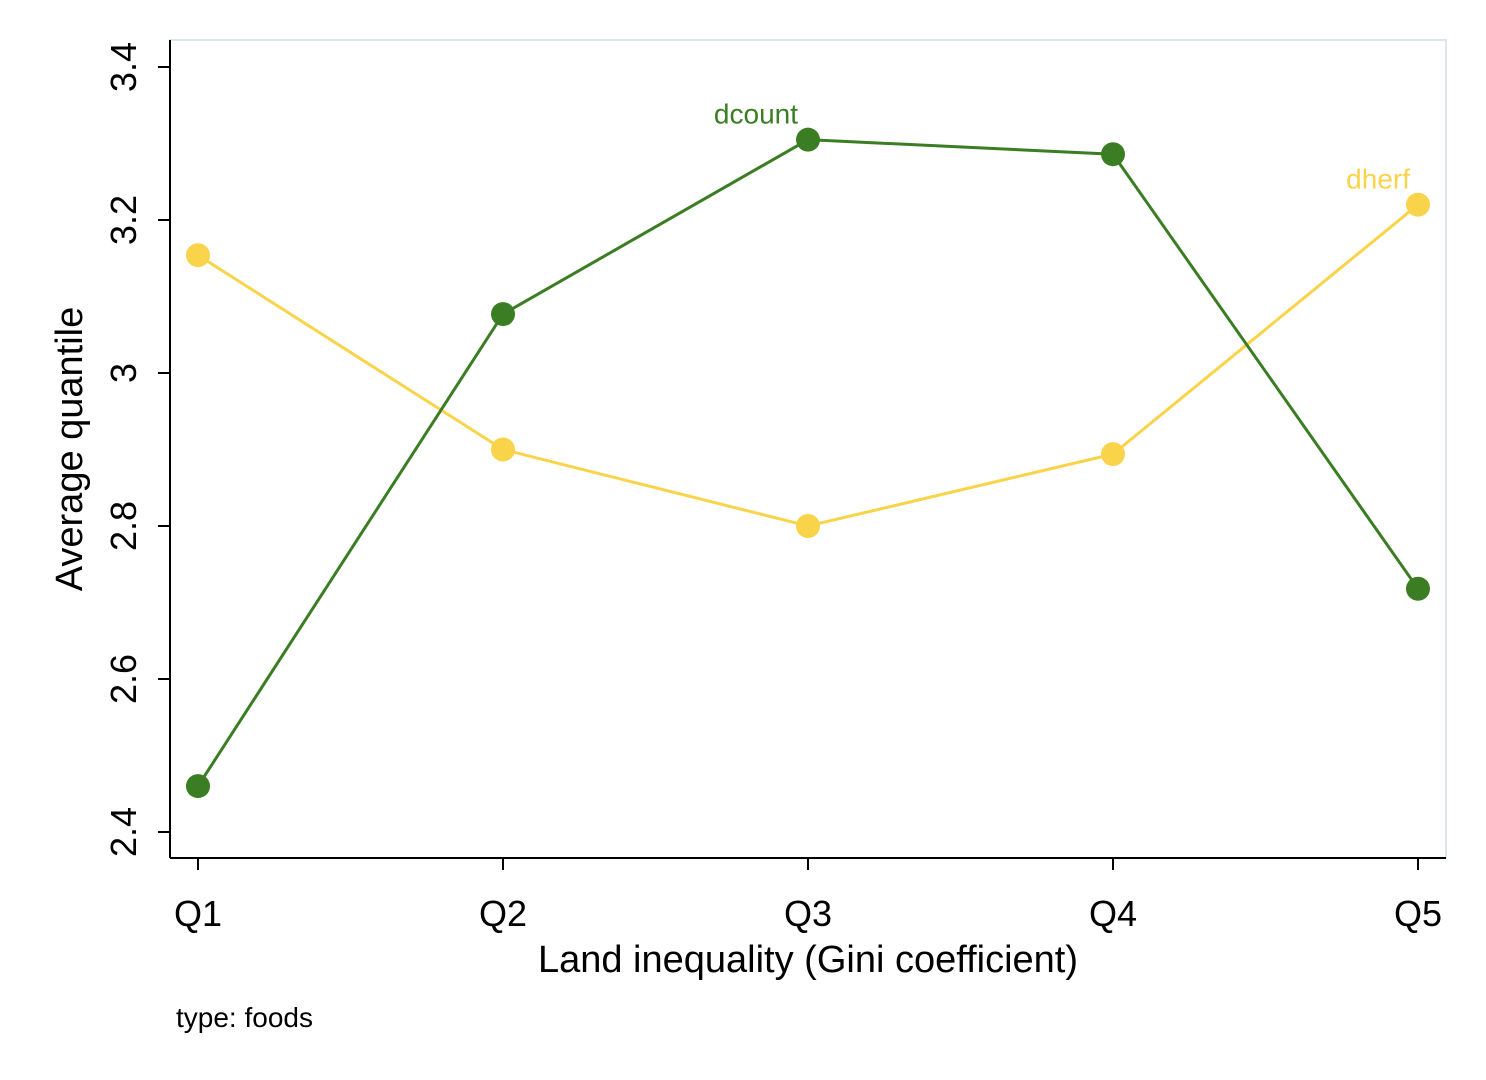 This screenshot has height=1080, width=1486. I want to click on x-tick-label: Q2, so click(503, 913).